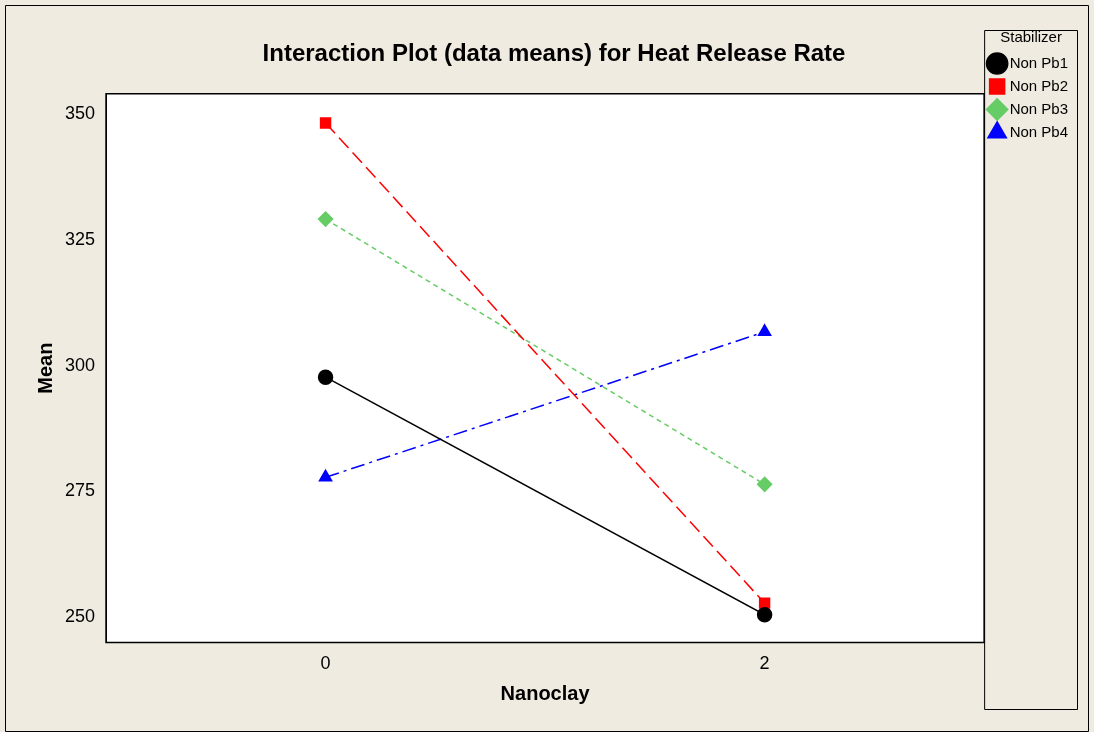 Image resolution: width=1094 pixels, height=732 pixels. What do you see at coordinates (80, 364) in the screenshot?
I see `y-tick-label: 300` at bounding box center [80, 364].